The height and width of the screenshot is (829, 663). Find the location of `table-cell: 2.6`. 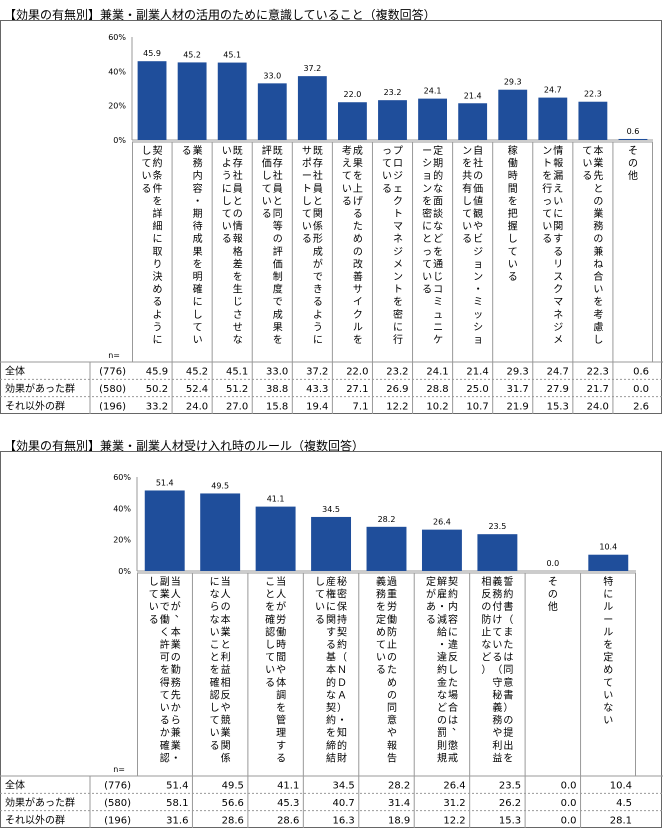

table-cell: 2.6 is located at coordinates (641, 406).